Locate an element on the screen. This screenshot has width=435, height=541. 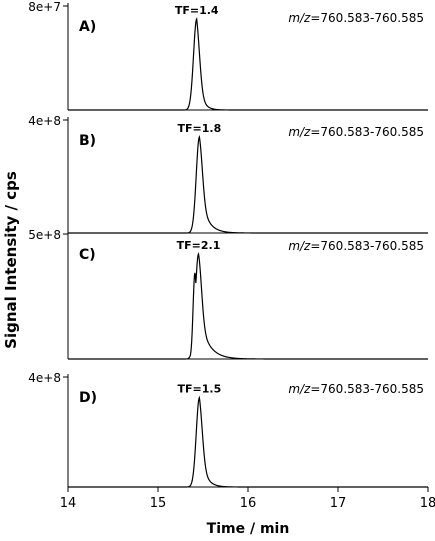
panel-letter-label: D) is located at coordinates (88, 398).